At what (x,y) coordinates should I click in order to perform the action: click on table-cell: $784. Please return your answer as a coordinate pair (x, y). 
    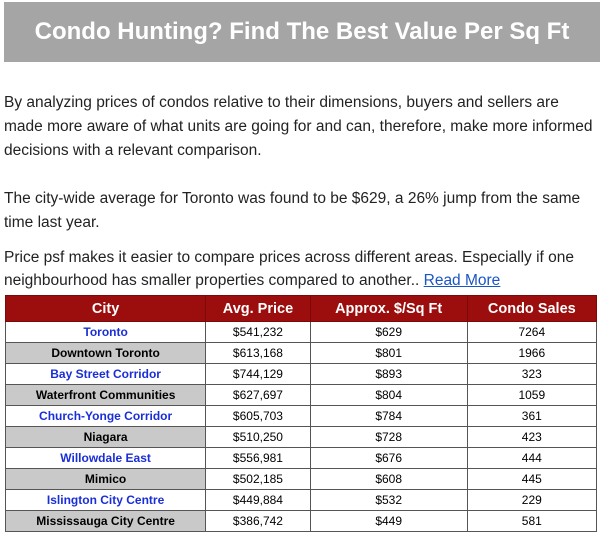
    Looking at the image, I should click on (388, 416).